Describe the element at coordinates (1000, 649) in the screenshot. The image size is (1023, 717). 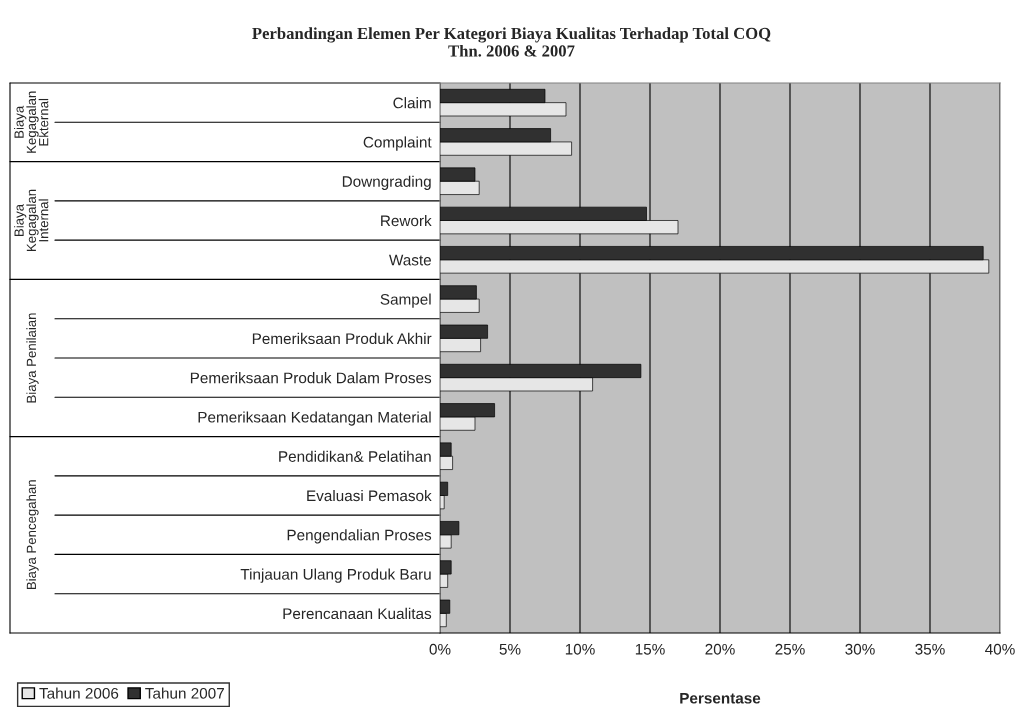
I see `x-tick-label: 40%` at that location.